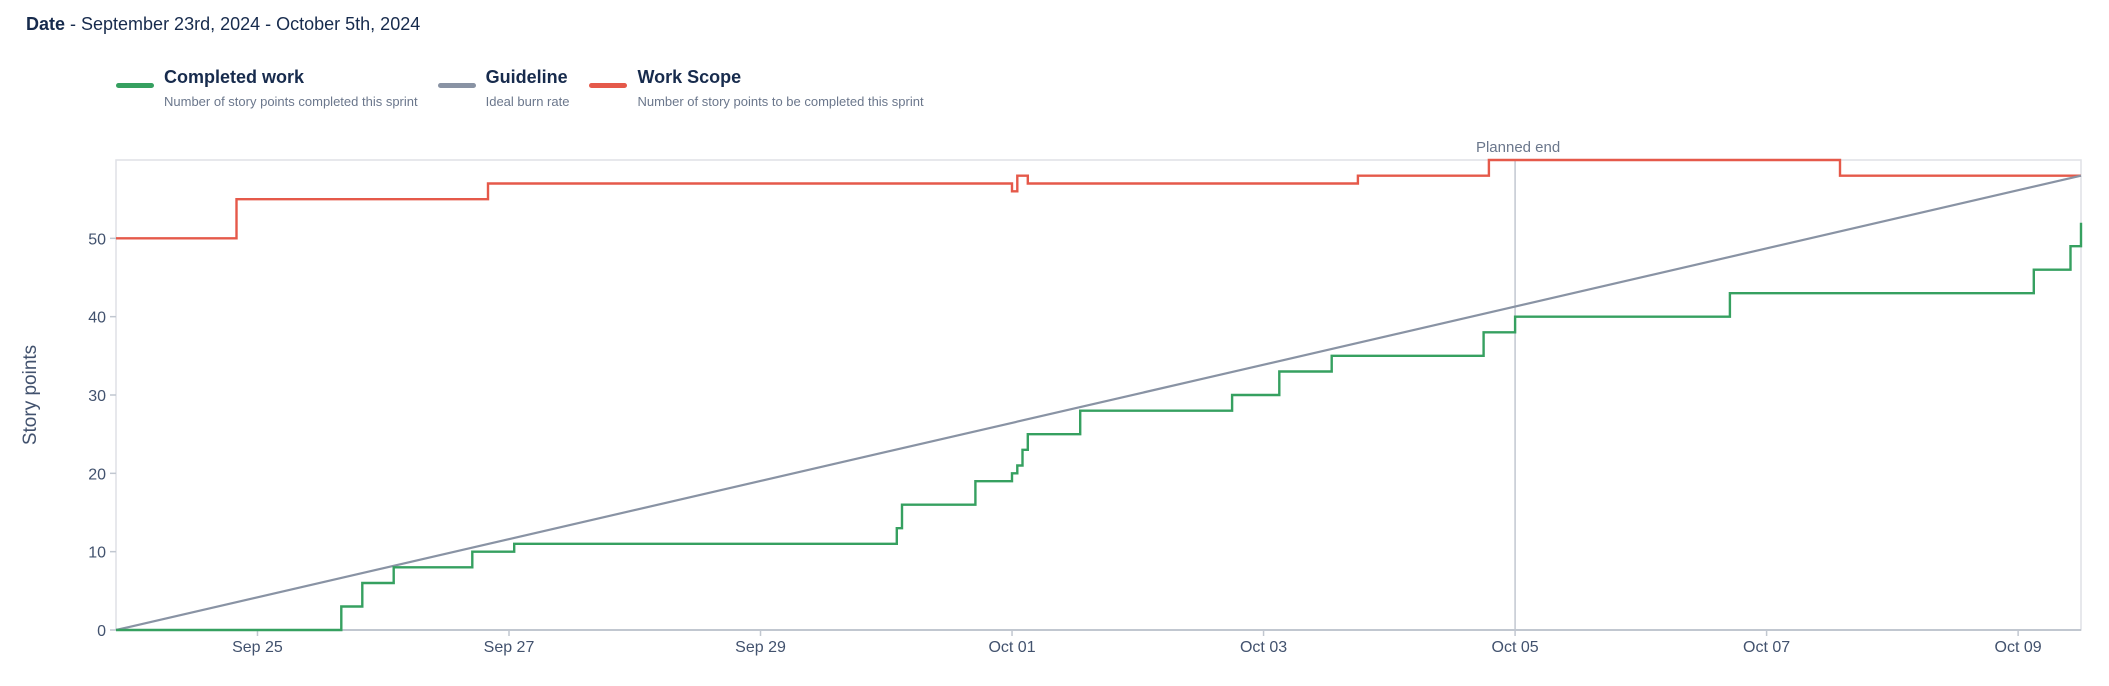 The width and height of the screenshot is (2109, 686). What do you see at coordinates (1011, 647) in the screenshot?
I see `x-tick-label: Oct 01` at bounding box center [1011, 647].